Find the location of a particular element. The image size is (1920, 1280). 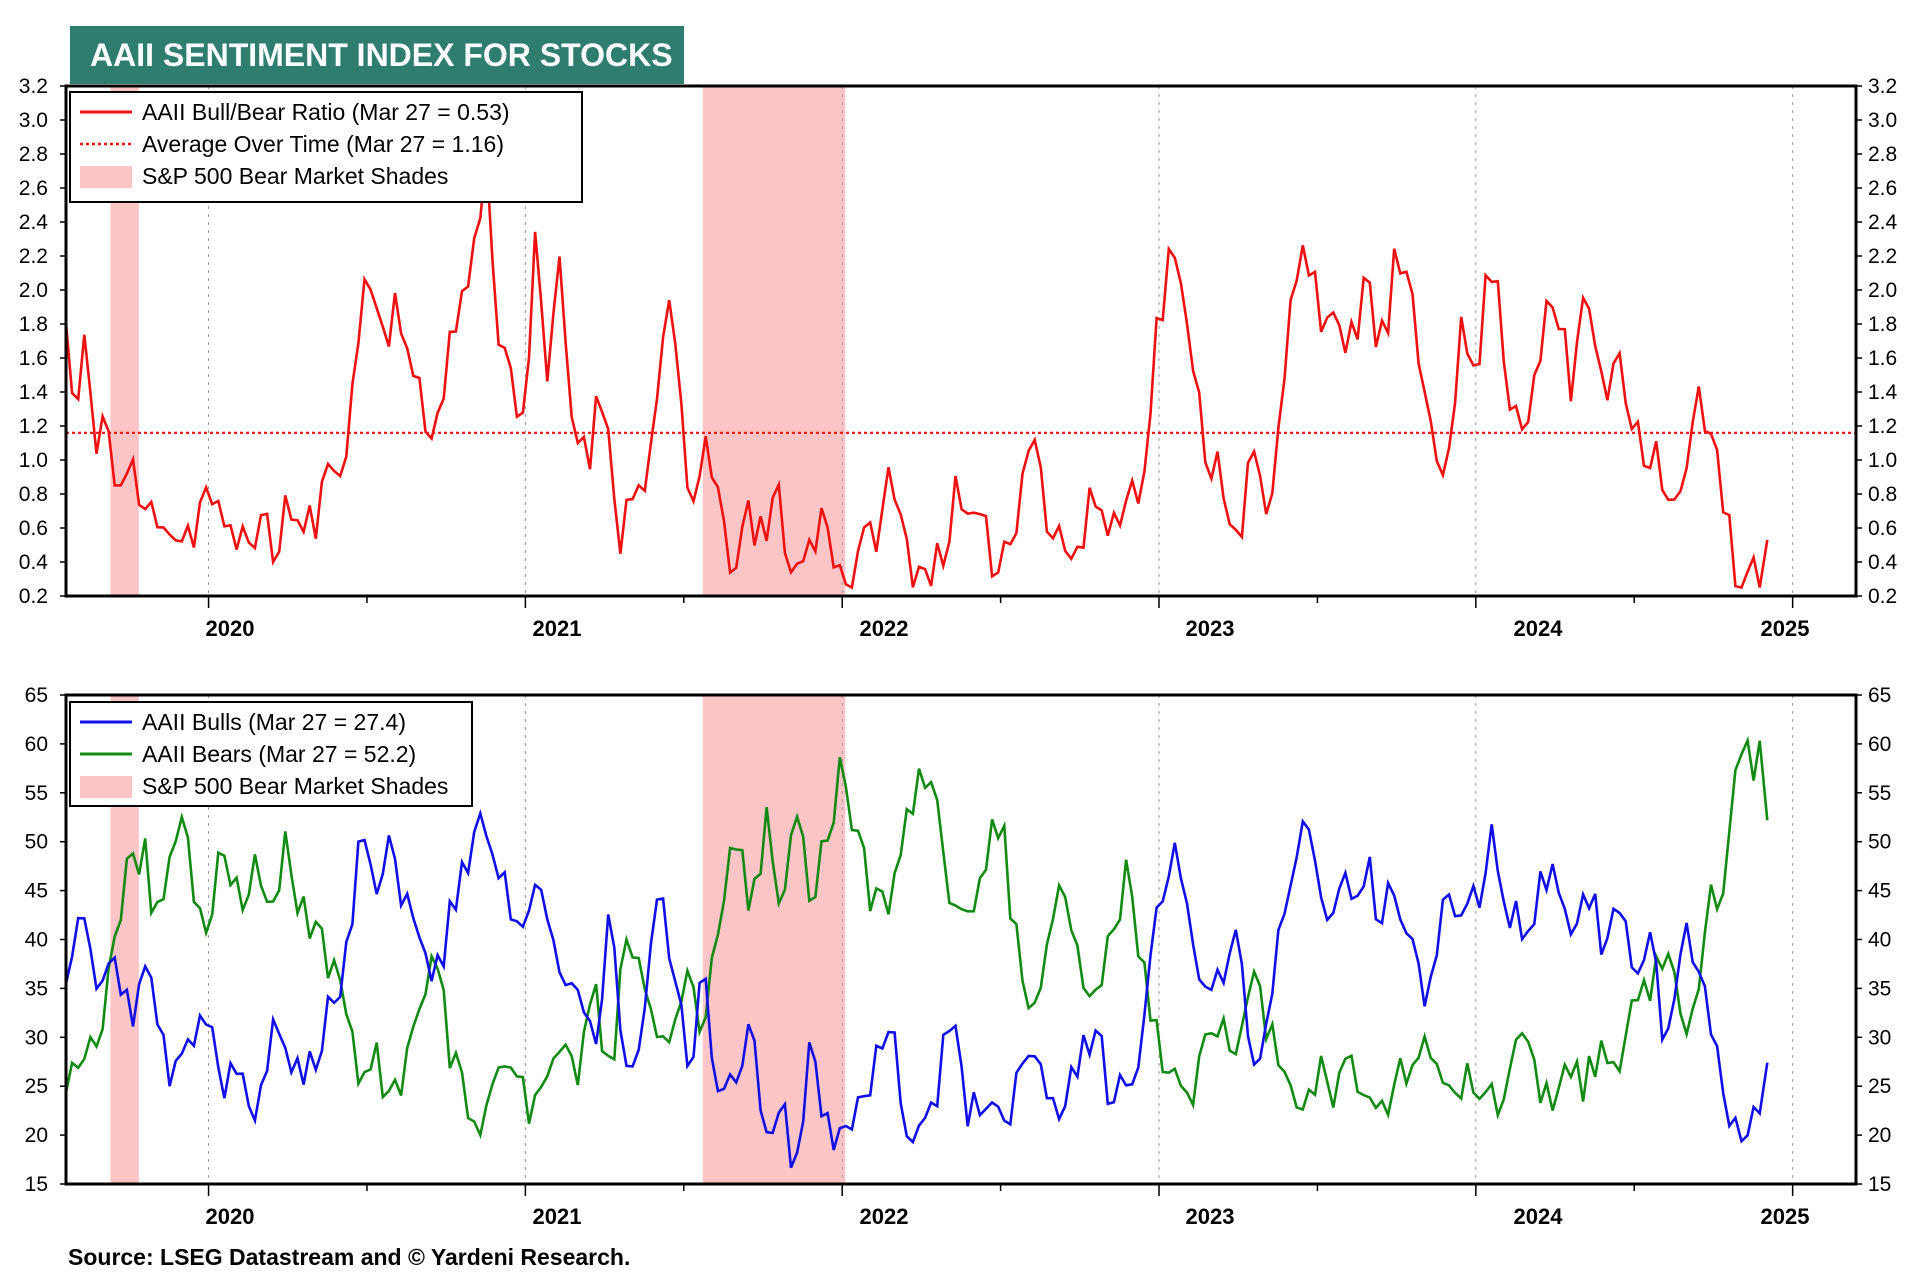

legend-label: AAII Bears (Mar 27 = 52.2) is located at coordinates (279, 754).